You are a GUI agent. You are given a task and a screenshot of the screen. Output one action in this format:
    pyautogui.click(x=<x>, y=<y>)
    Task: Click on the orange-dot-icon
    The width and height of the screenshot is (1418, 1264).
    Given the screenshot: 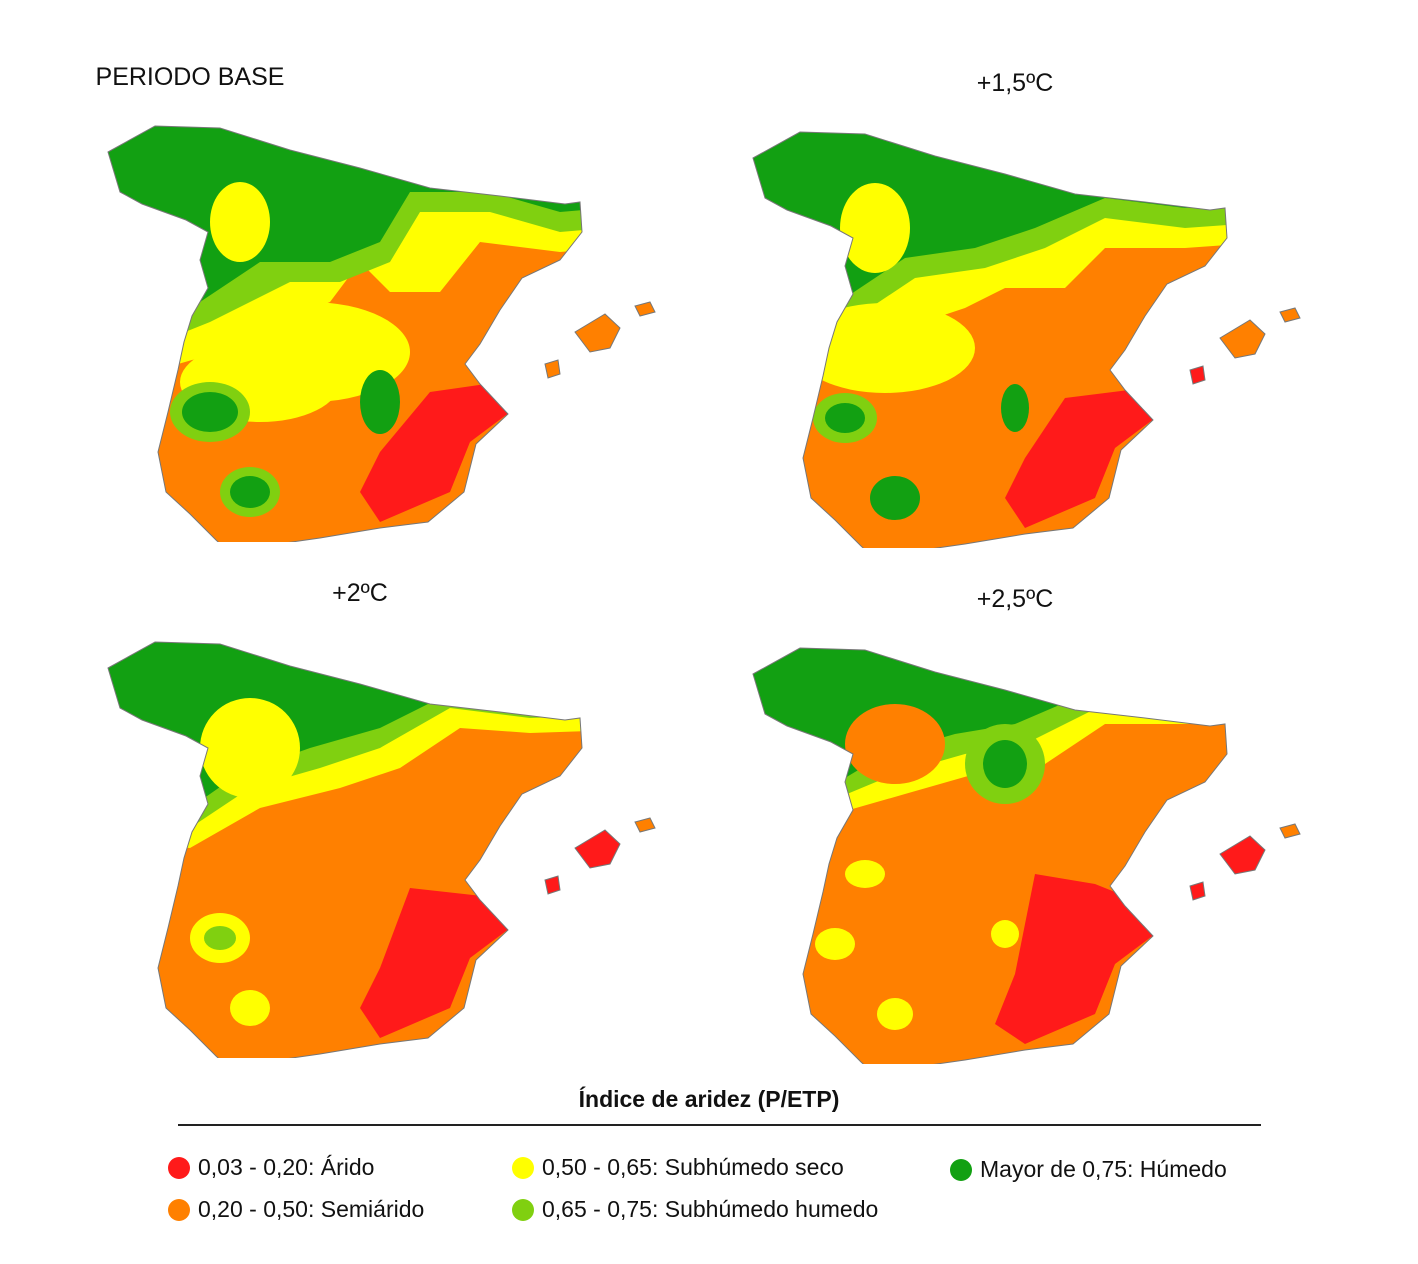 What is the action you would take?
    pyautogui.click(x=179, y=1209)
    